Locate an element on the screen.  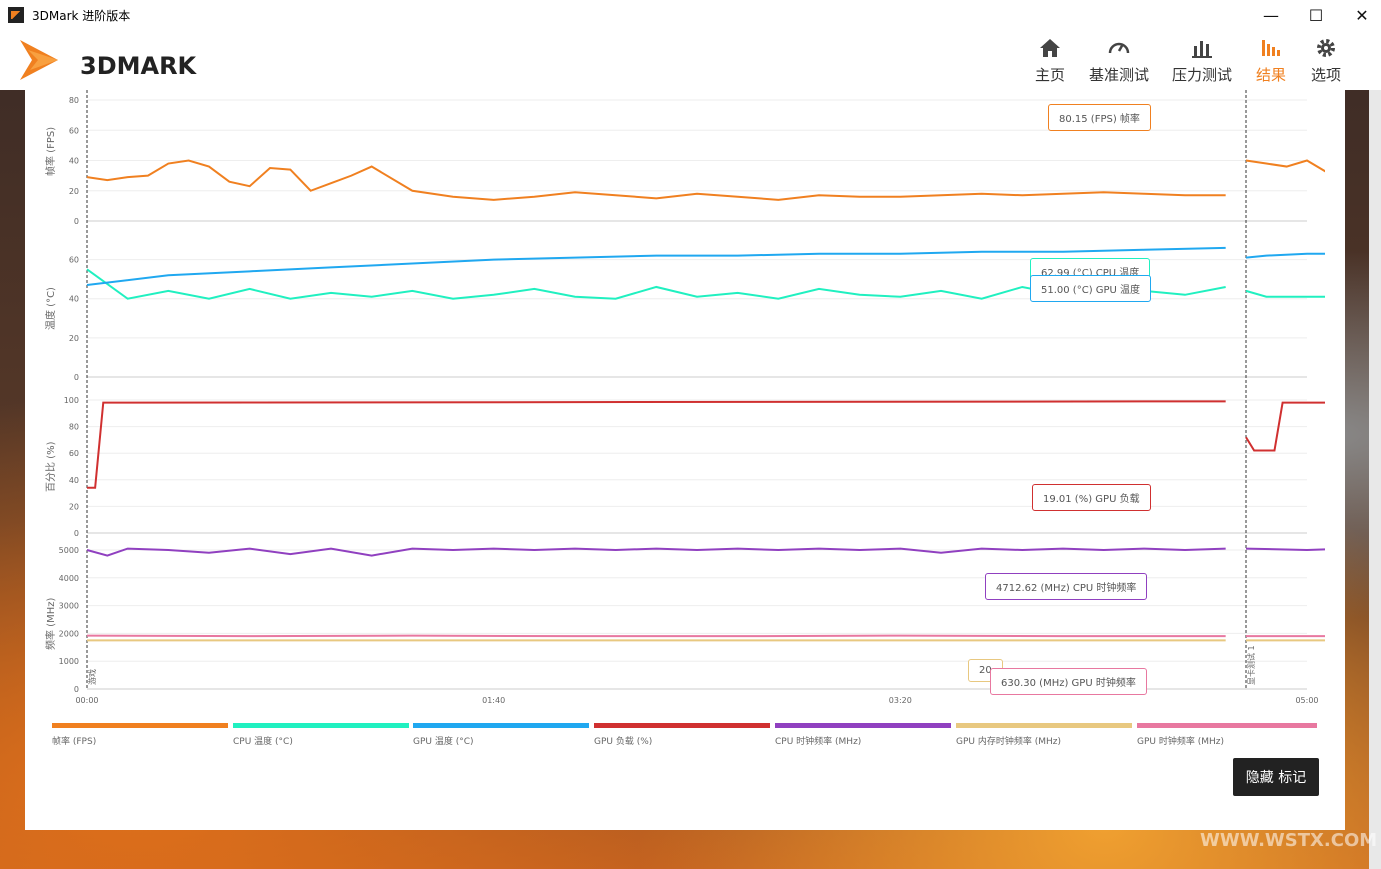
legend-cpu-clock: CPU 时钟频率 (MHz) is located at coordinates (863, 735).